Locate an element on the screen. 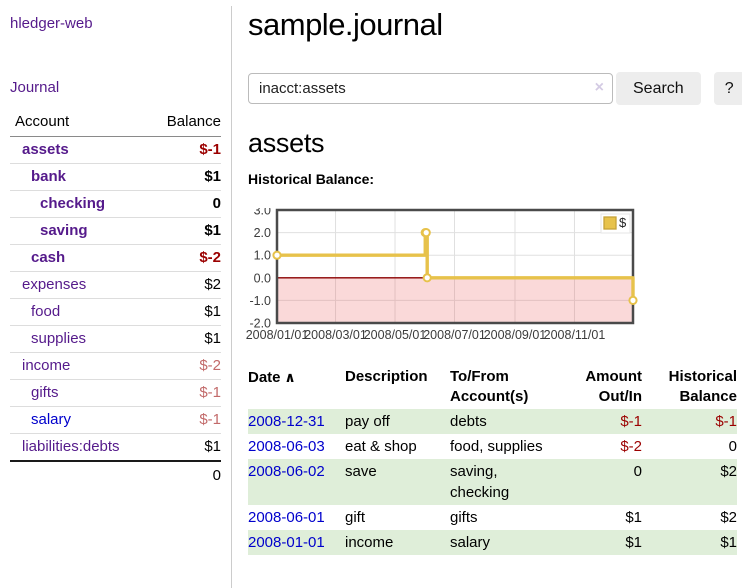  balance-cell: $1 is located at coordinates (728, 543).